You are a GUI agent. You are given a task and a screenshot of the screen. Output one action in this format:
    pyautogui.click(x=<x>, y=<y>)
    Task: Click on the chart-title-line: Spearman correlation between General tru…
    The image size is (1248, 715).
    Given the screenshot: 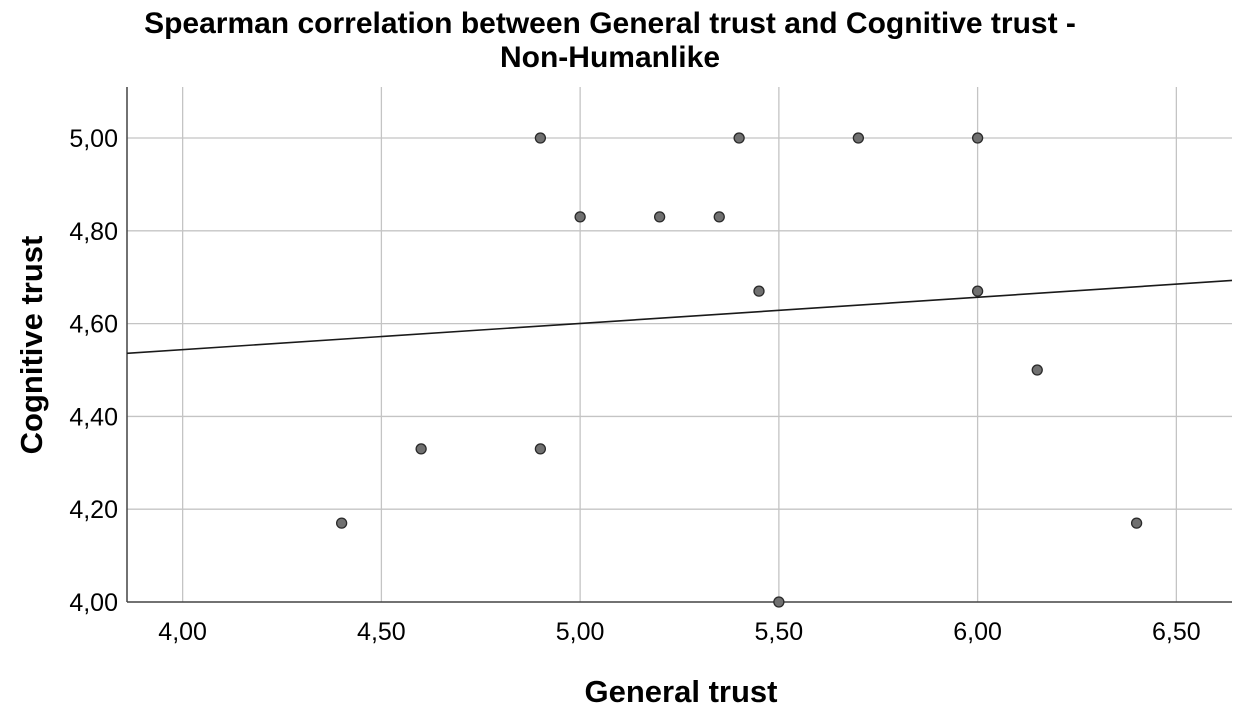 What is the action you would take?
    pyautogui.click(x=610, y=23)
    